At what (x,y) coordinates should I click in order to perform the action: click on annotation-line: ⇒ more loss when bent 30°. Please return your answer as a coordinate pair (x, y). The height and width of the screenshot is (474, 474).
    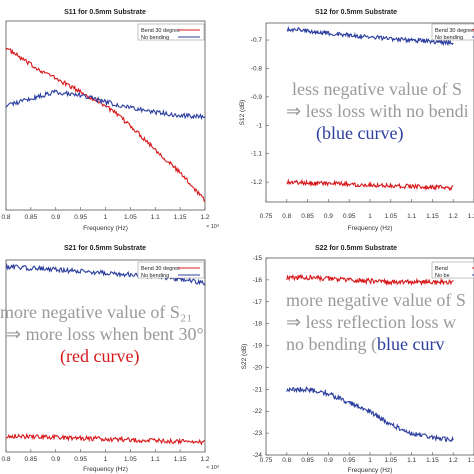
    Looking at the image, I should click on (105, 334).